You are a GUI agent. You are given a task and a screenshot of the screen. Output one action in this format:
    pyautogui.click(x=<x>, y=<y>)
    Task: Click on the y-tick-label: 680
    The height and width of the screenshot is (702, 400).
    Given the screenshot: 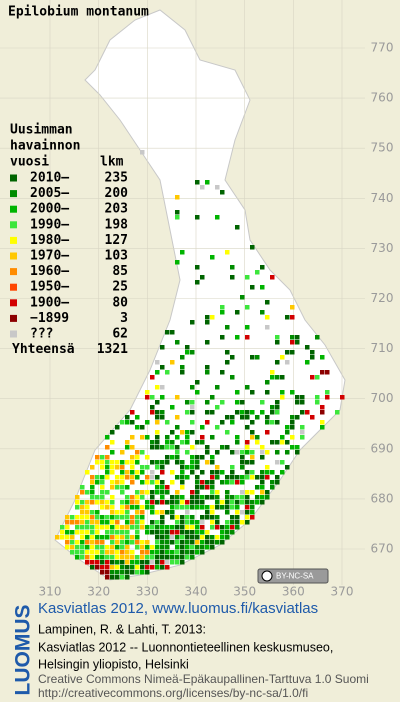 What is the action you would take?
    pyautogui.click(x=382, y=498)
    